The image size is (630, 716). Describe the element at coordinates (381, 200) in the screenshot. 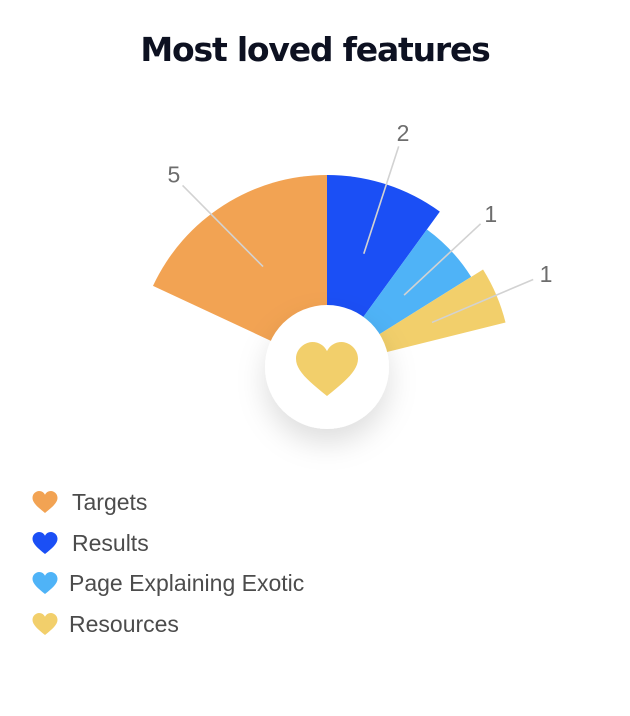

I see `leader-line-results` at that location.